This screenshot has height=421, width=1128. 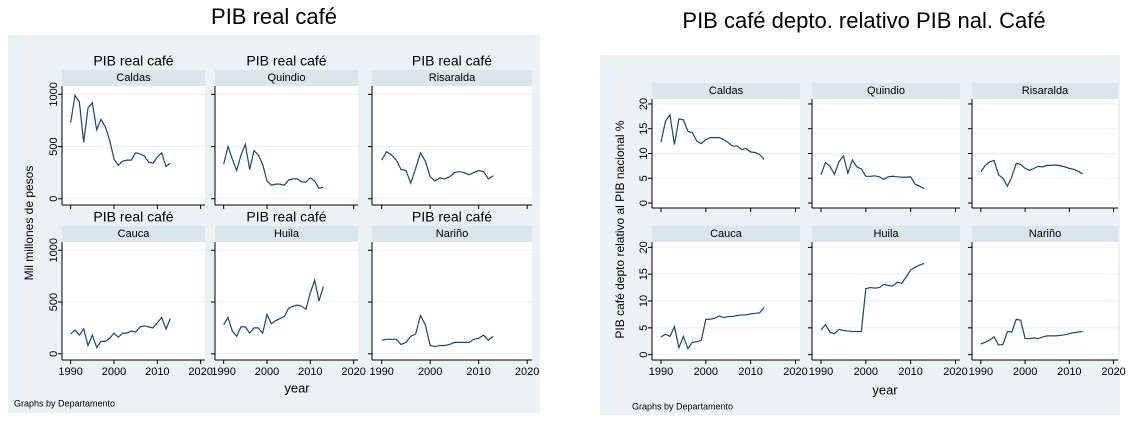 I want to click on chart-title: PIB real café, so click(x=274, y=16).